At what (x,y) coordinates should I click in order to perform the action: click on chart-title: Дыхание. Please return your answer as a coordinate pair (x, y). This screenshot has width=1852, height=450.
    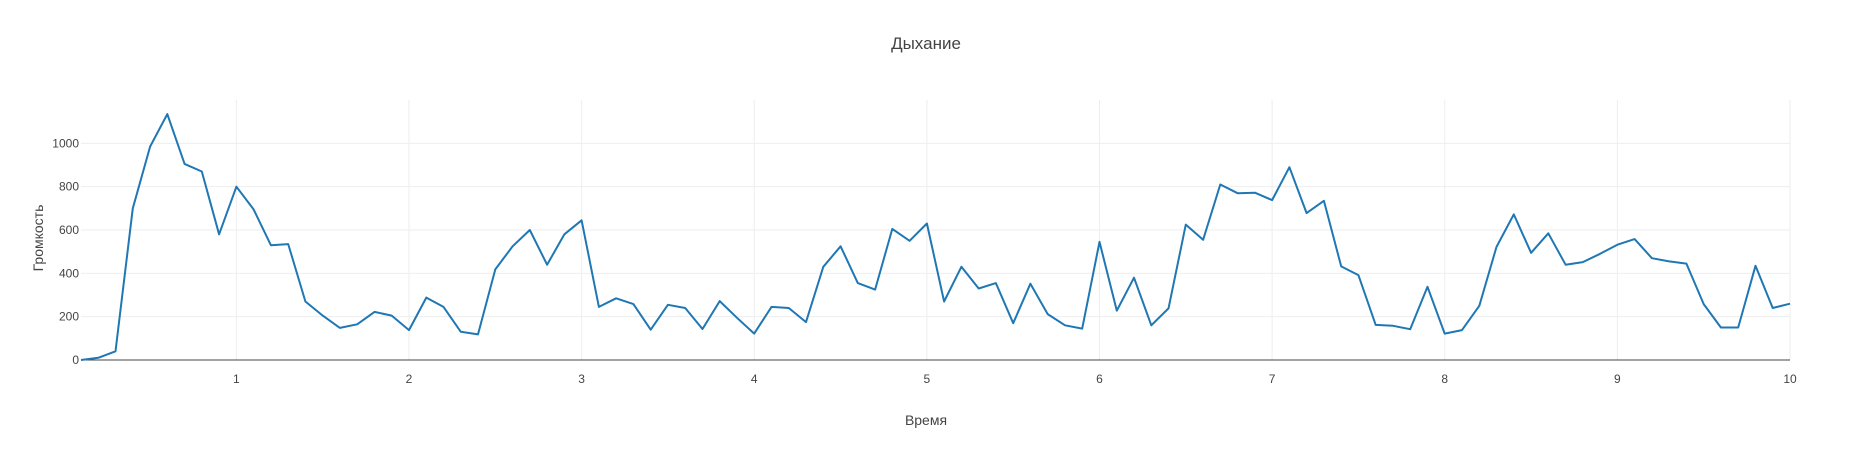
    Looking at the image, I should click on (926, 43).